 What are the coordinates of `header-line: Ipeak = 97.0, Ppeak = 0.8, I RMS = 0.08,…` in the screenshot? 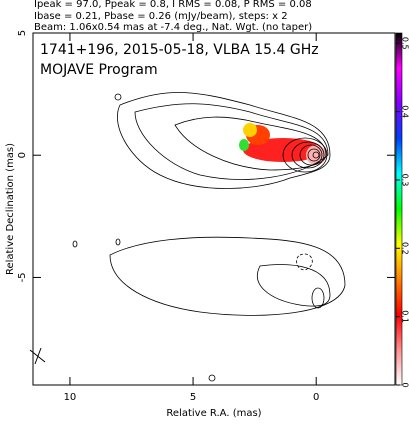 It's located at (173, 5).